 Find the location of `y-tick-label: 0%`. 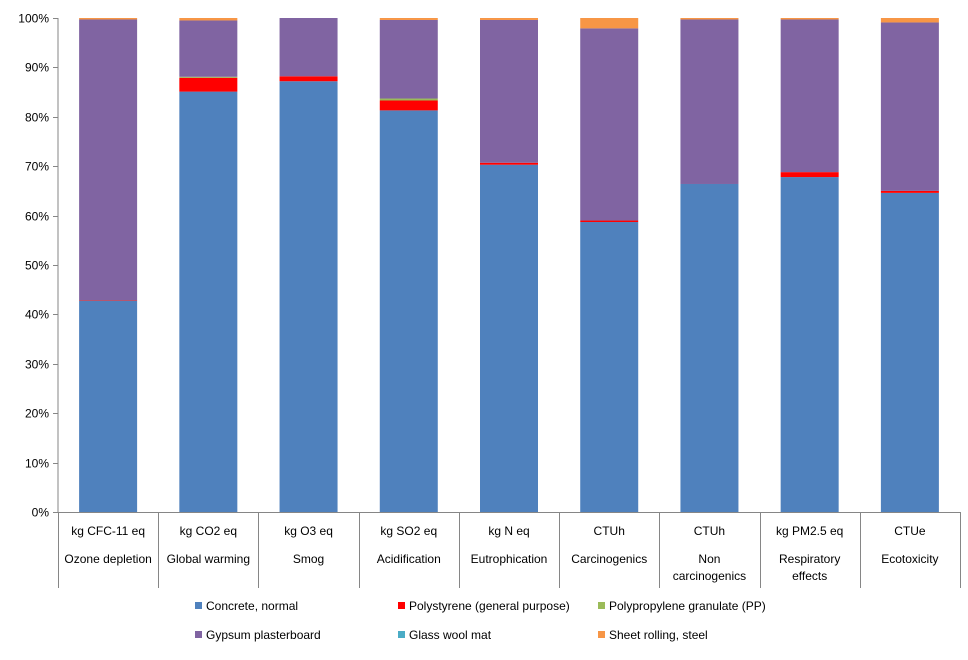

y-tick-label: 0% is located at coordinates (41, 513).